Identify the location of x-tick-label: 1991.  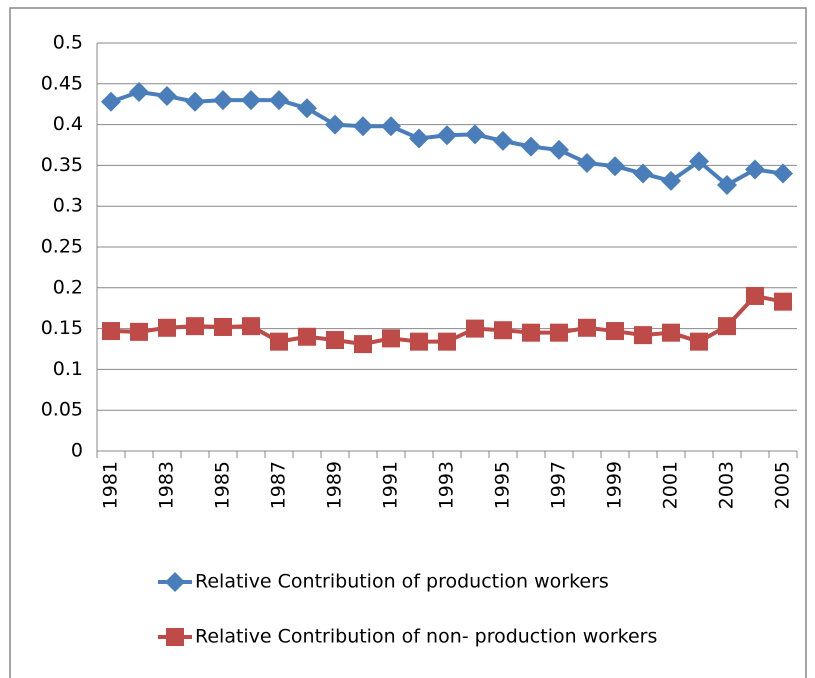
(391, 485).